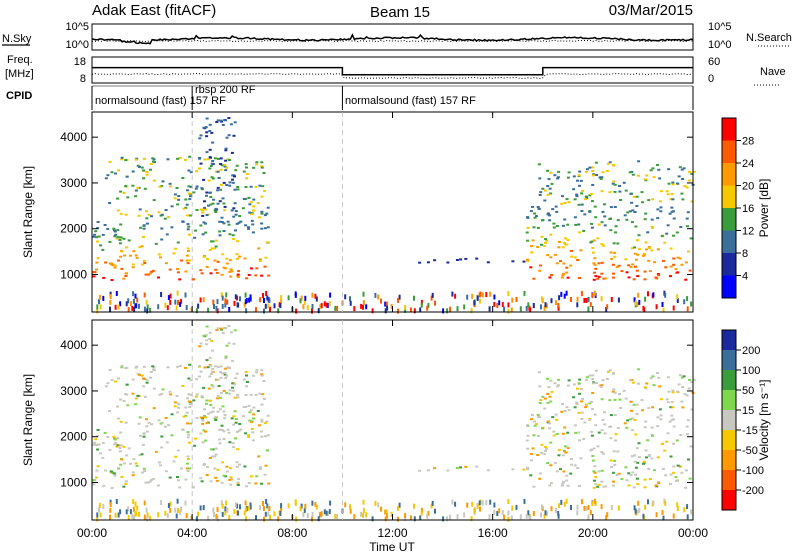 This screenshot has height=554, width=800. What do you see at coordinates (714, 62) in the screenshot?
I see `nave-right-tick-top: 60` at bounding box center [714, 62].